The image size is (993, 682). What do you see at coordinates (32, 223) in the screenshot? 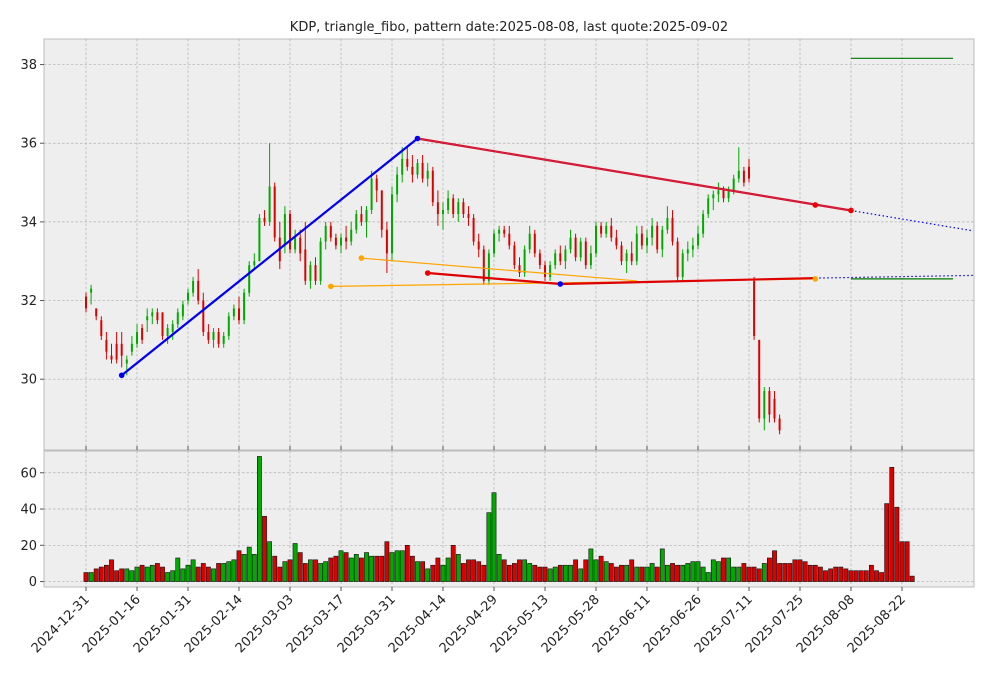
I see `price-y-axis: 30 32 34 36 38` at bounding box center [32, 223].